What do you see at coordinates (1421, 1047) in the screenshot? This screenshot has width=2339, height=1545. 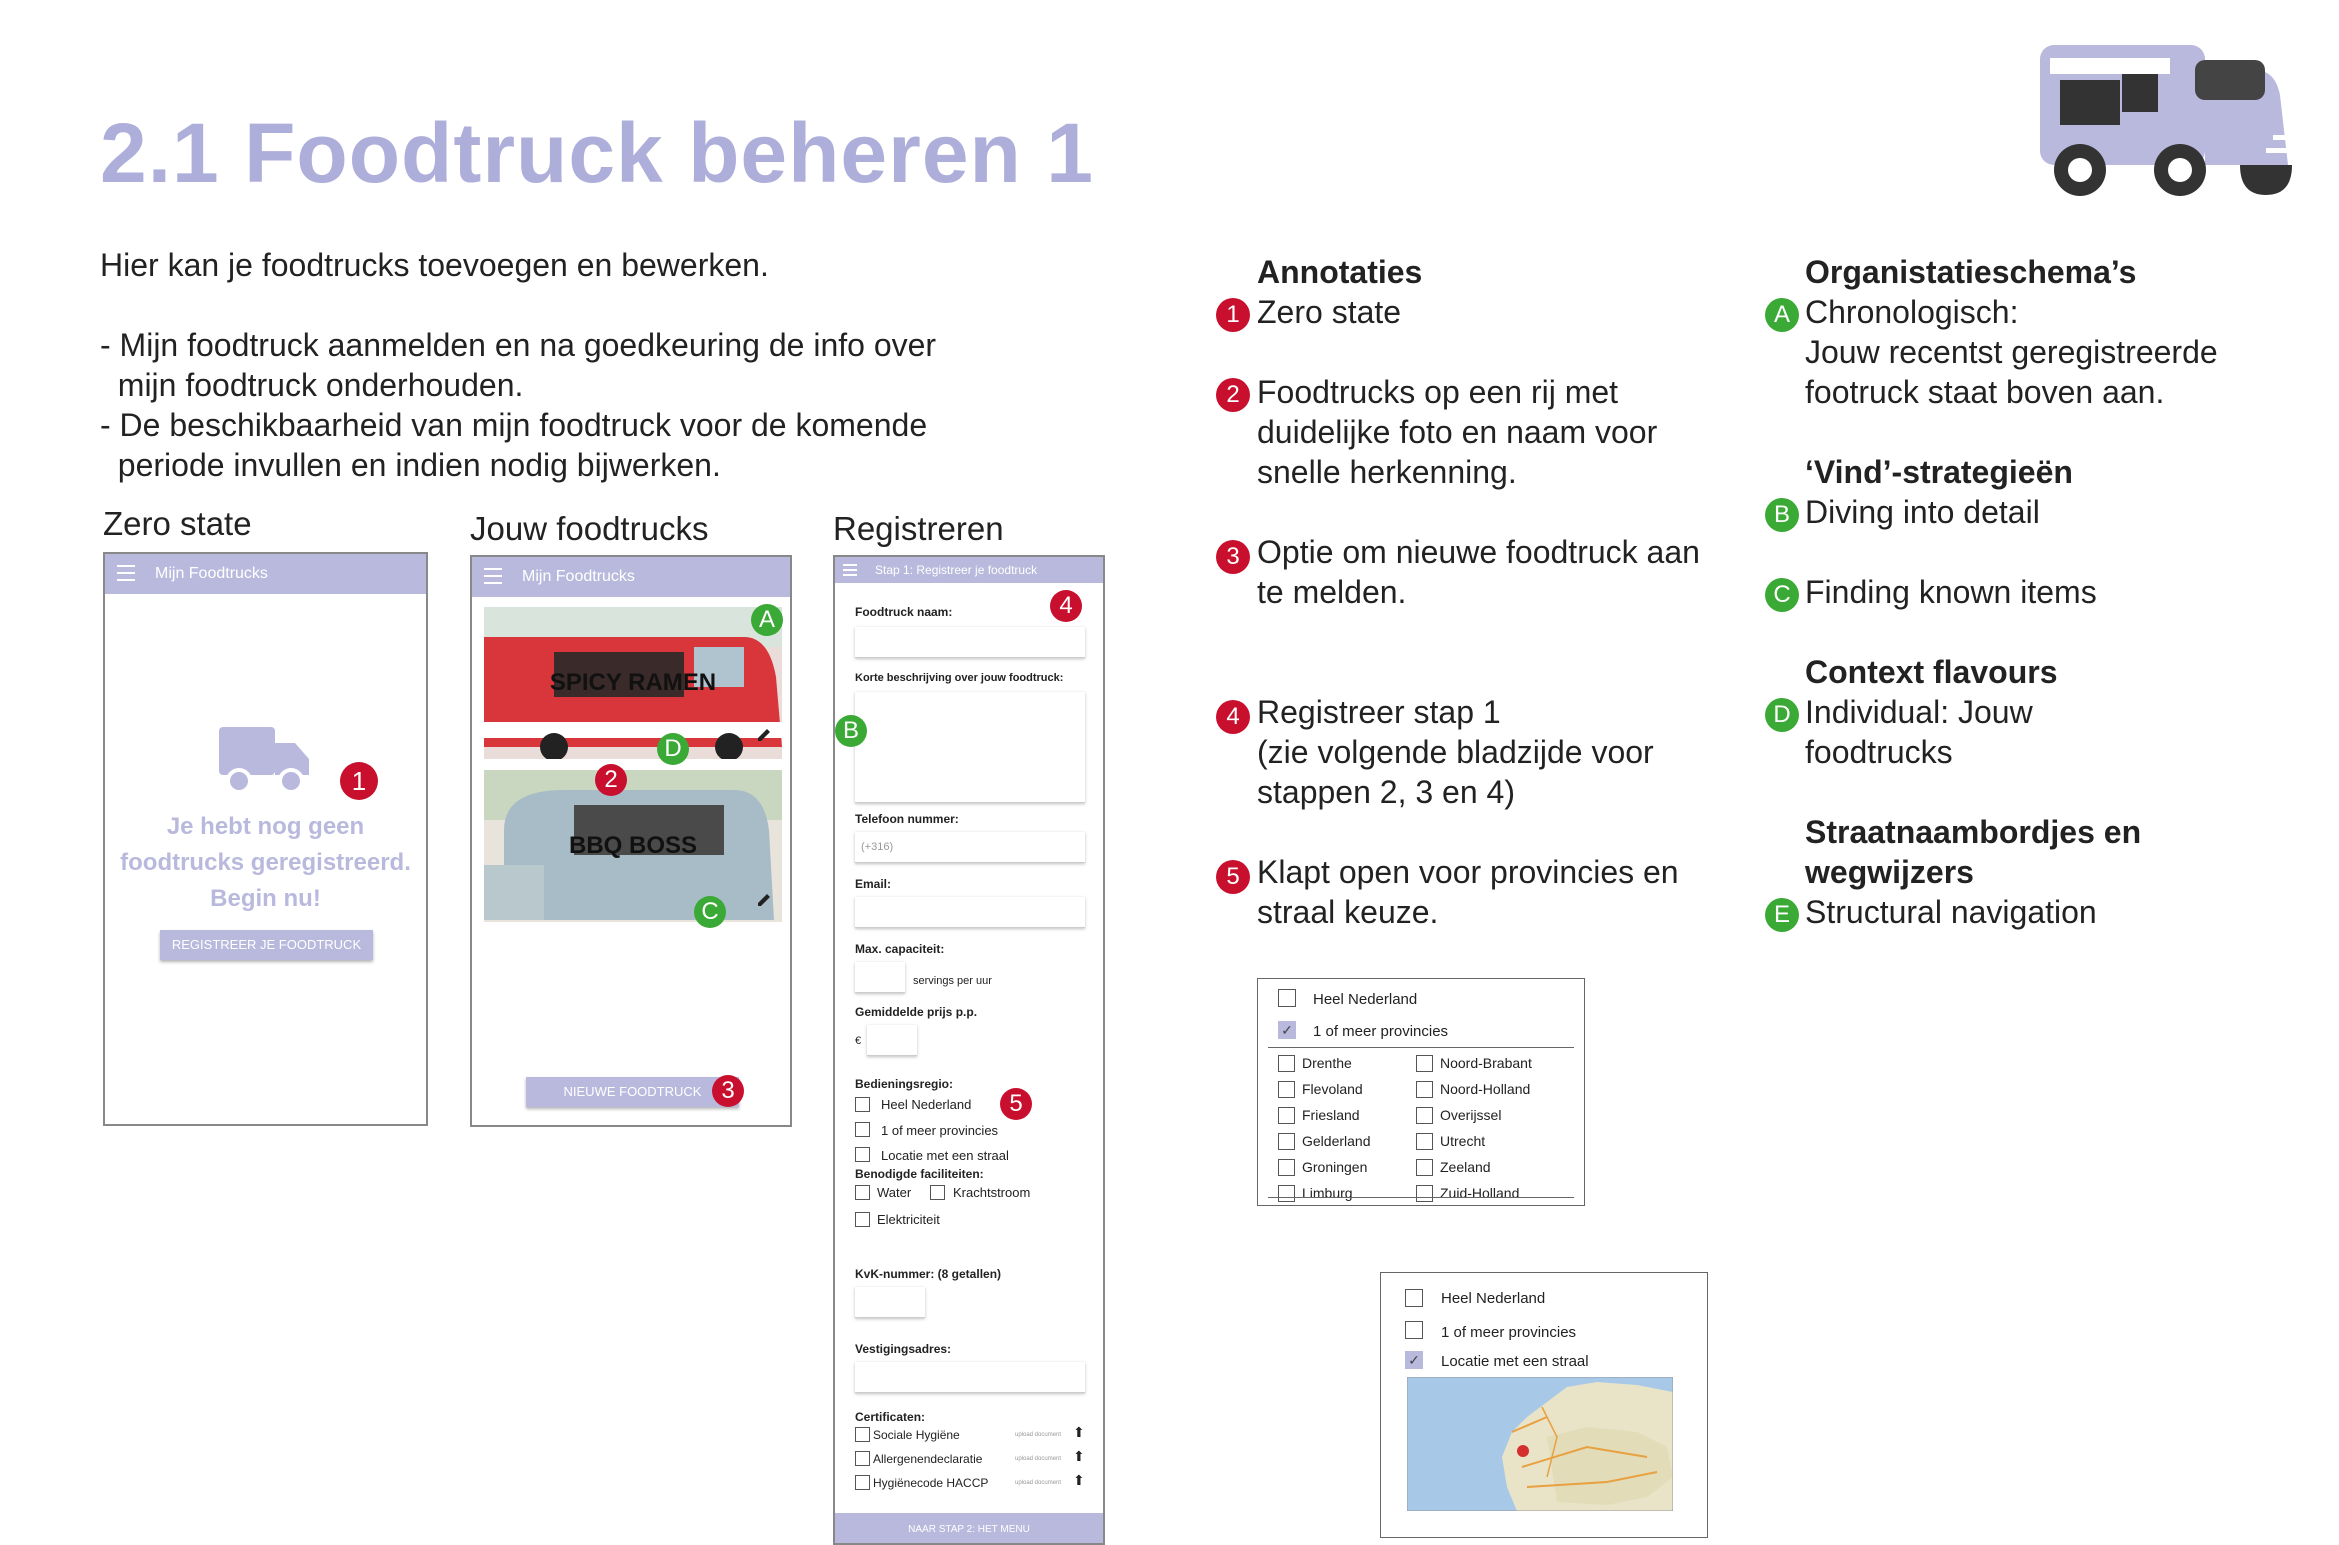 I see `divider` at bounding box center [1421, 1047].